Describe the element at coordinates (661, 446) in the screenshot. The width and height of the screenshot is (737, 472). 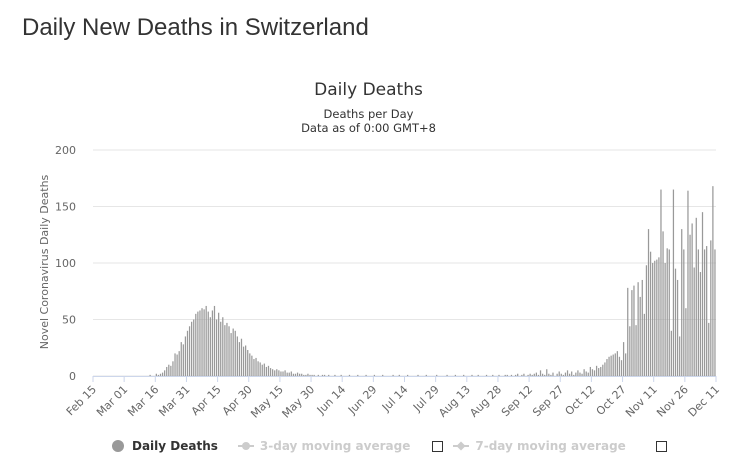
I see `checkbox-7-day-average` at that location.